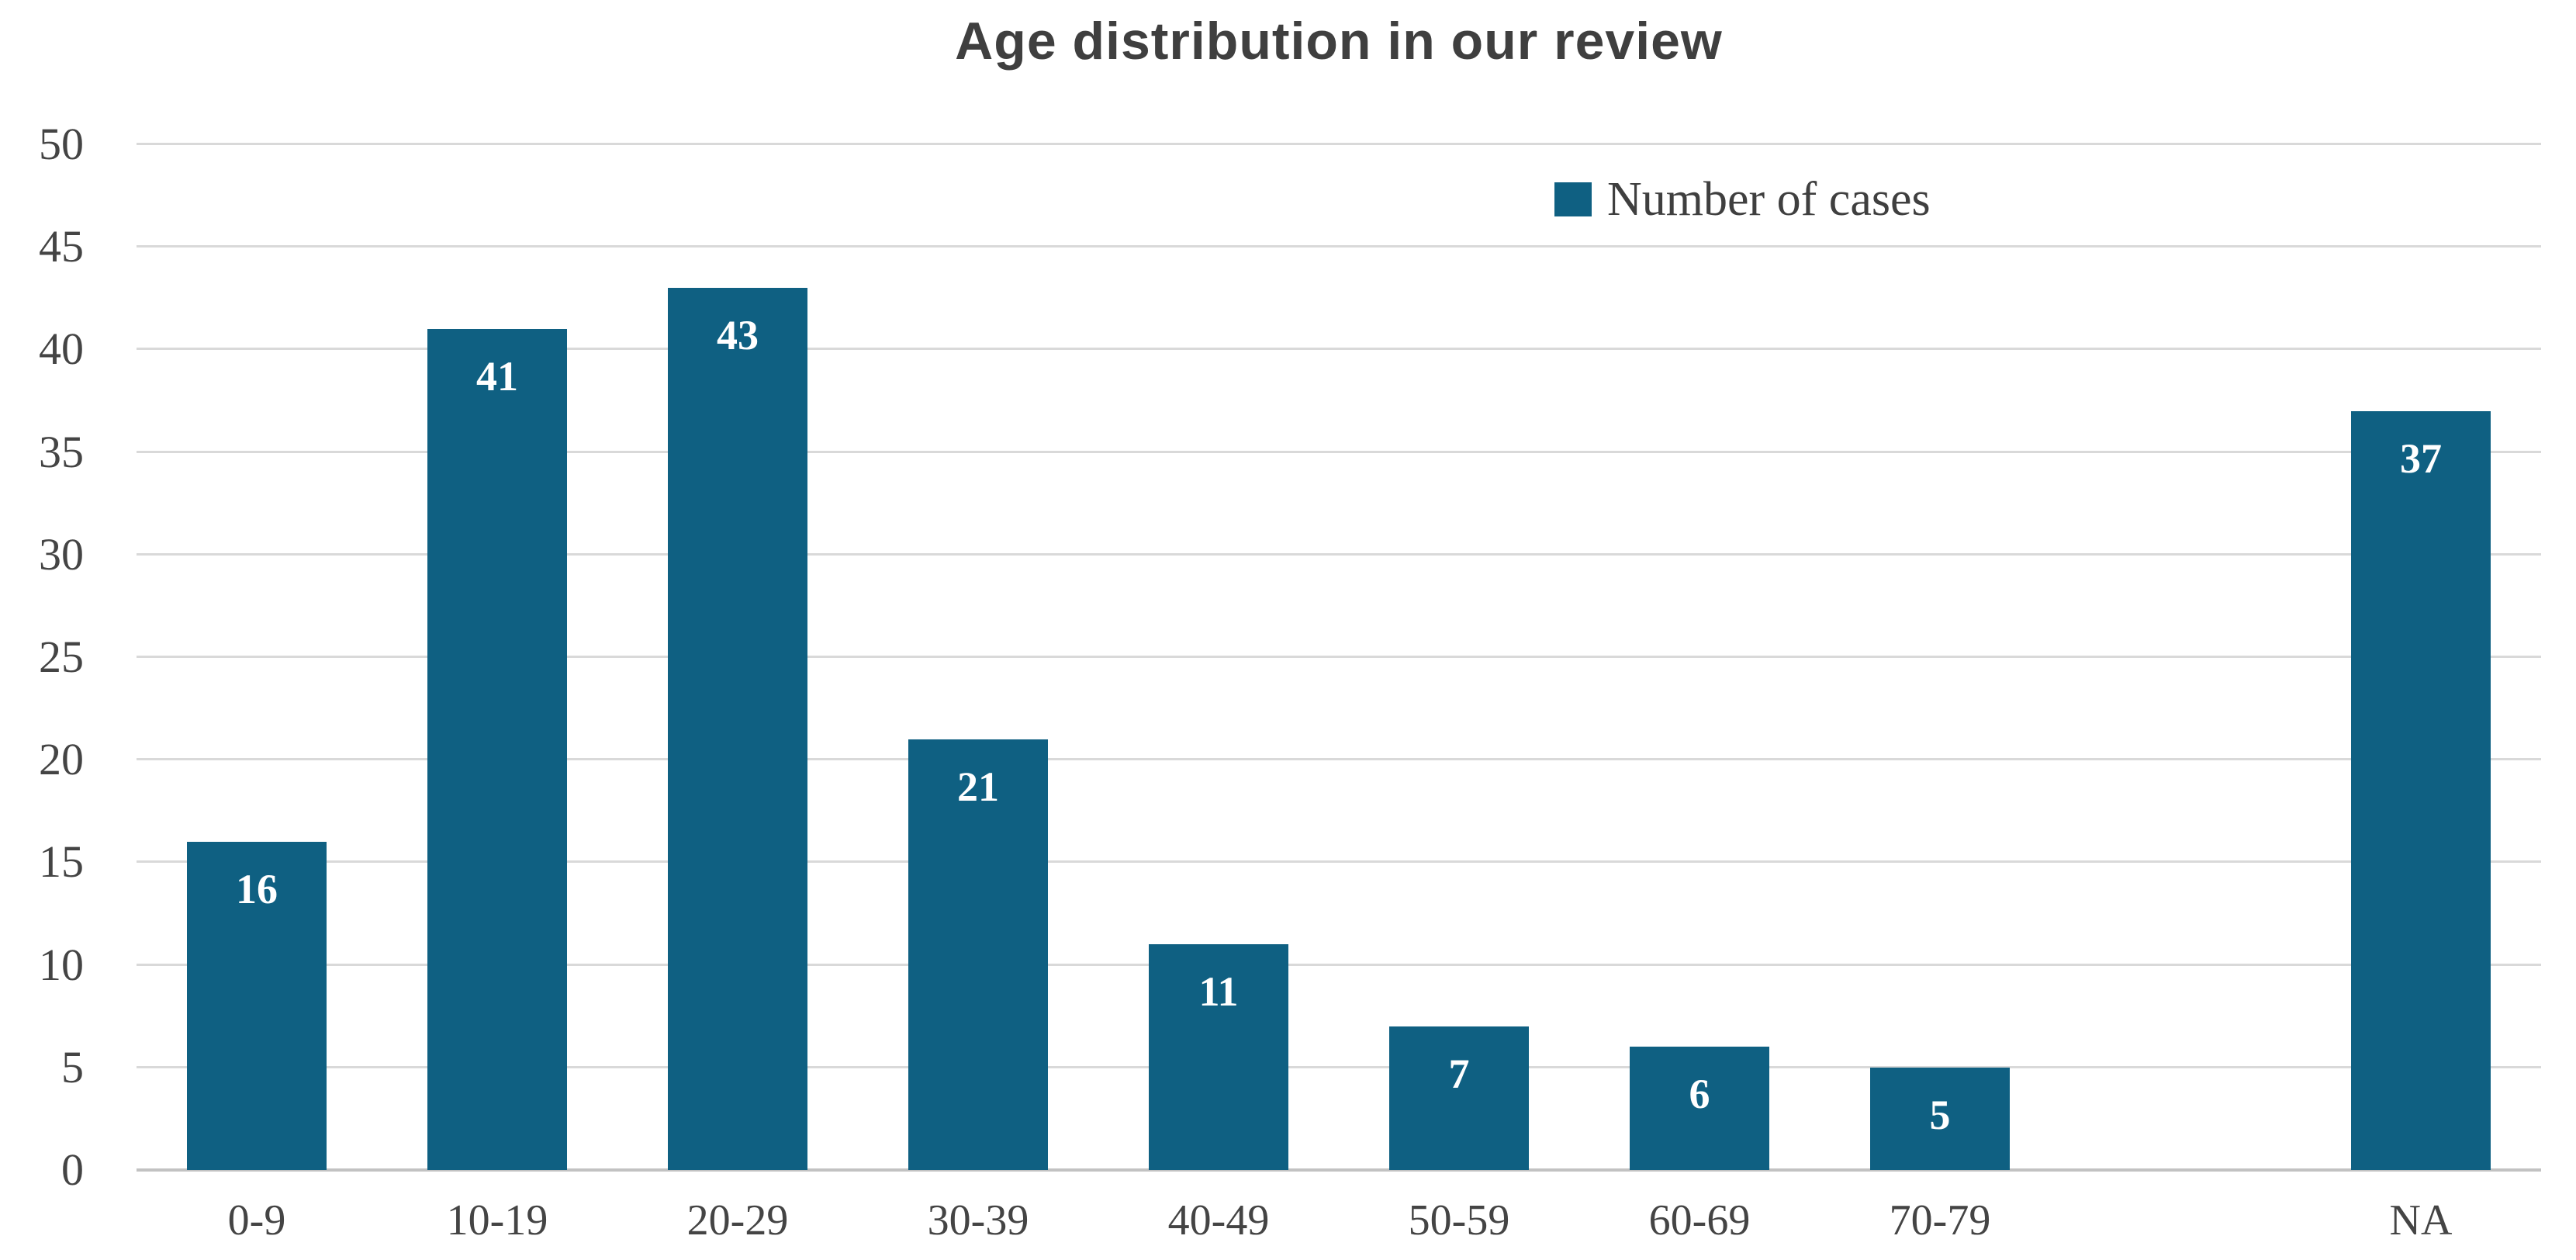 The height and width of the screenshot is (1260, 2576). What do you see at coordinates (61, 862) in the screenshot?
I see `y-tick-label: 15` at bounding box center [61, 862].